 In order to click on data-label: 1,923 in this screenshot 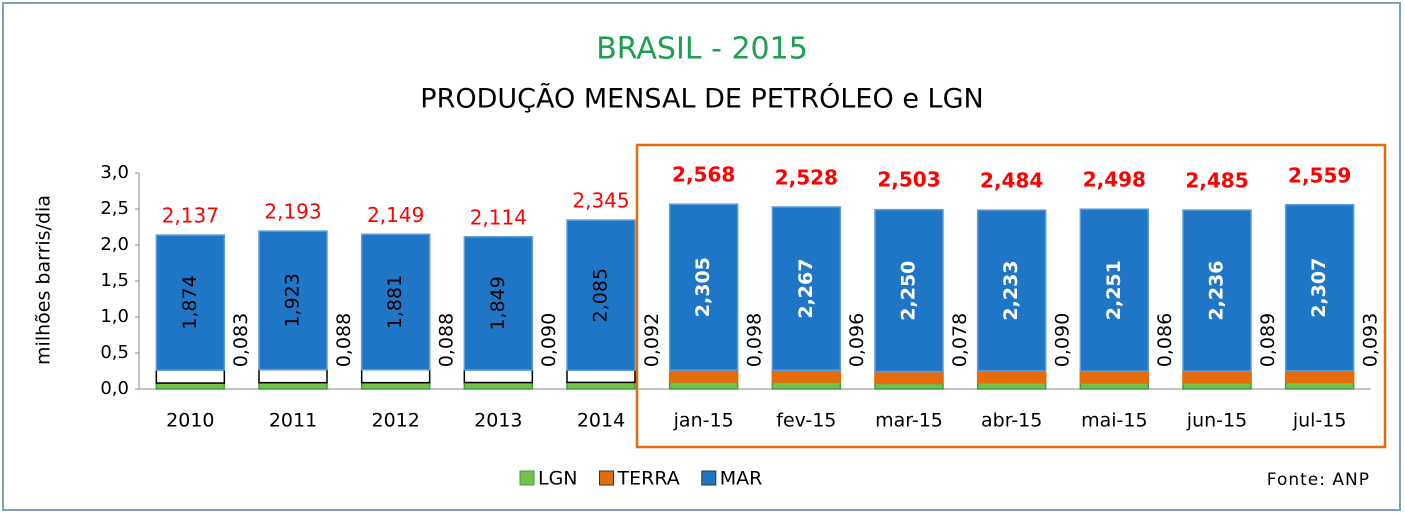, I will do `click(293, 300)`.